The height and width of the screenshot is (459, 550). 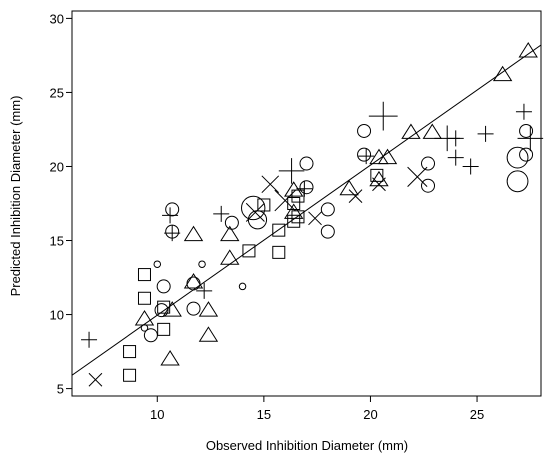 I want to click on x-tick-label: 20, so click(x=370, y=414).